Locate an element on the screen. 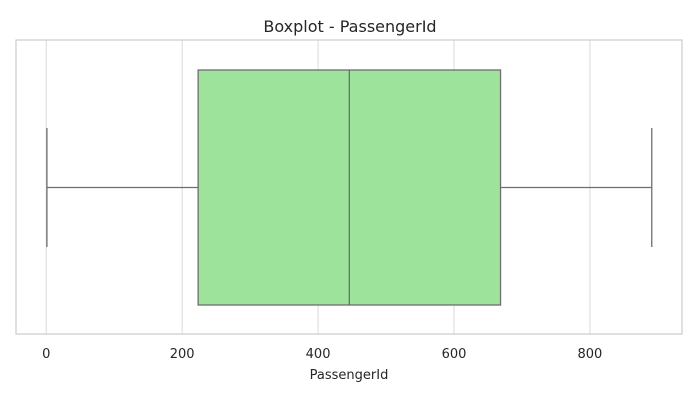 The image size is (700, 400). x-tick-label-0: 0 is located at coordinates (46, 354).